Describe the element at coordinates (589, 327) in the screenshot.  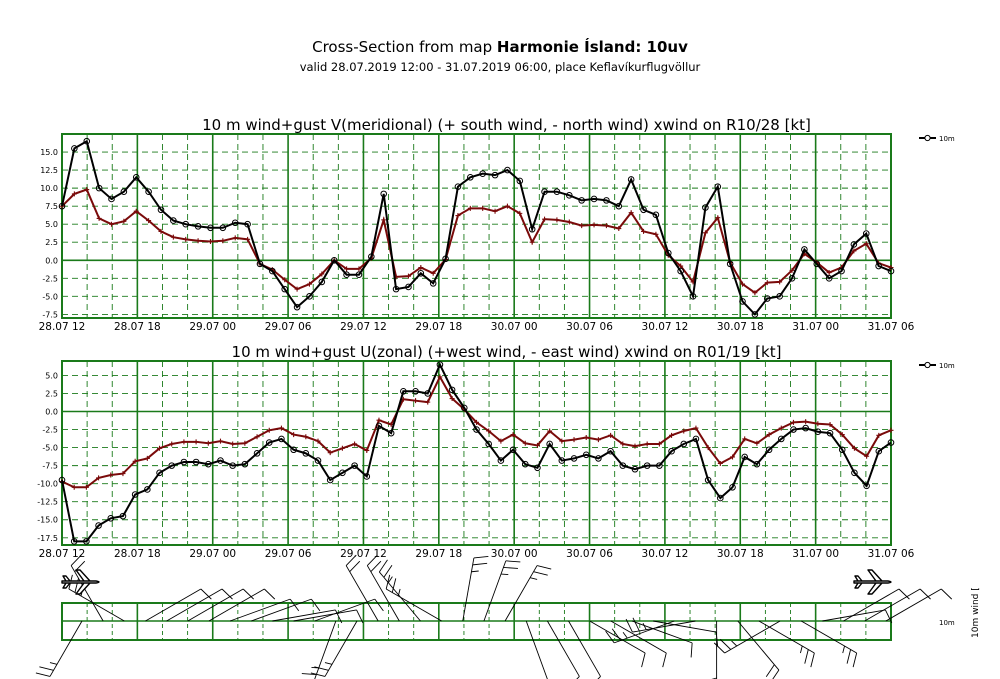
I see `x-tick-label: 30.07 06` at that location.